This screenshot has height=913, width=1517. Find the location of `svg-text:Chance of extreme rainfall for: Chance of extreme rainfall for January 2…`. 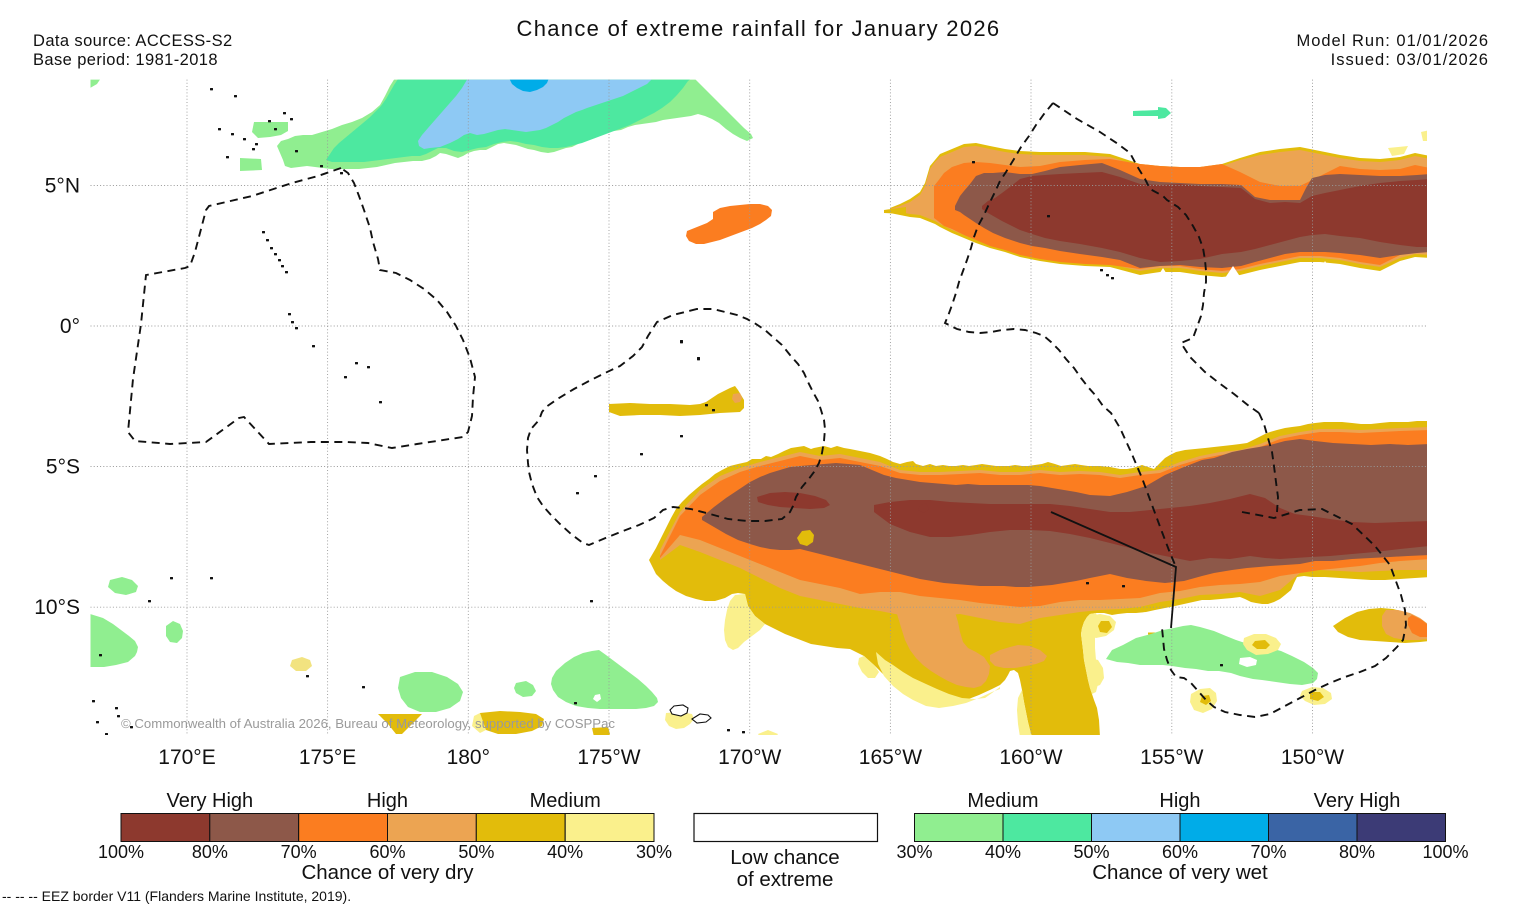

svg-text:Chance of extreme rainfall for: Chance of extreme rainfall for January 2… is located at coordinates (759, 28).